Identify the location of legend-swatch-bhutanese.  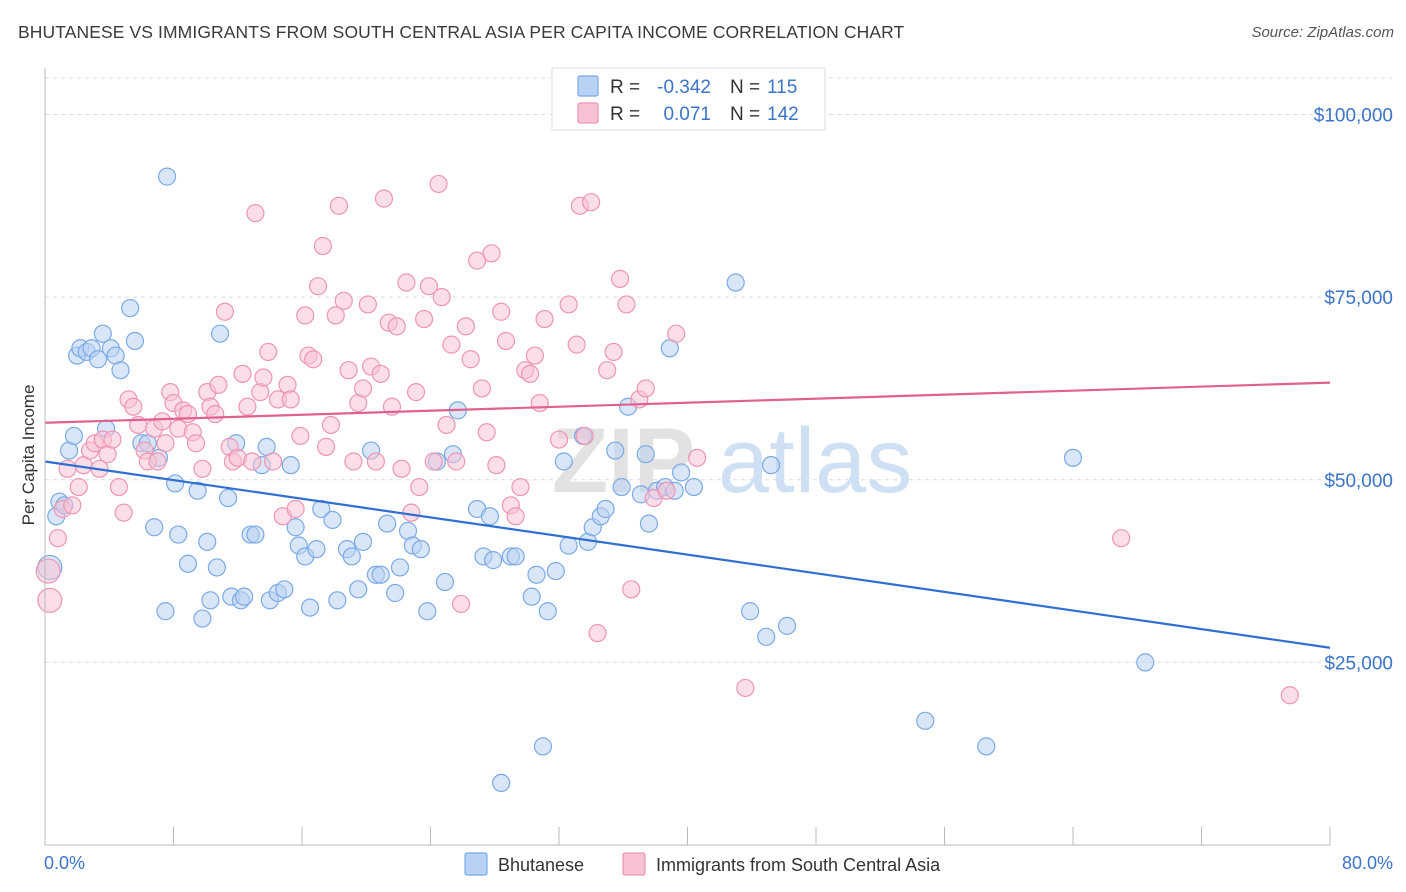
(476, 864).